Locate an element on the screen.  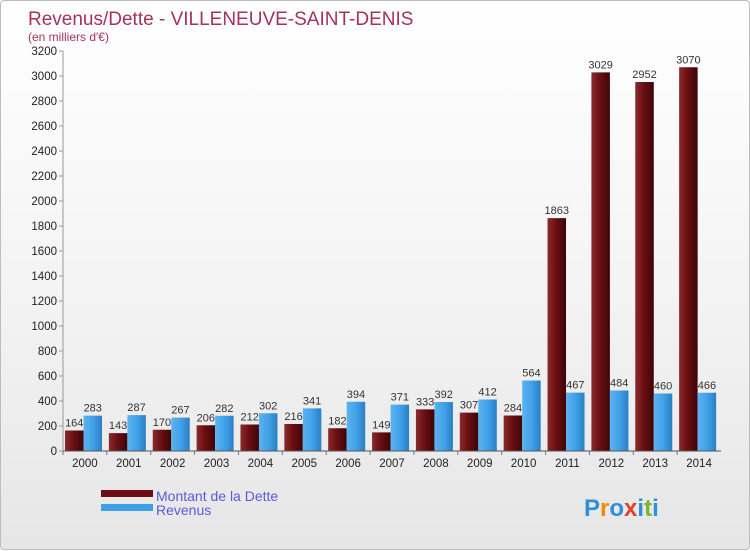
x-tick-label: 2004 is located at coordinates (261, 464).